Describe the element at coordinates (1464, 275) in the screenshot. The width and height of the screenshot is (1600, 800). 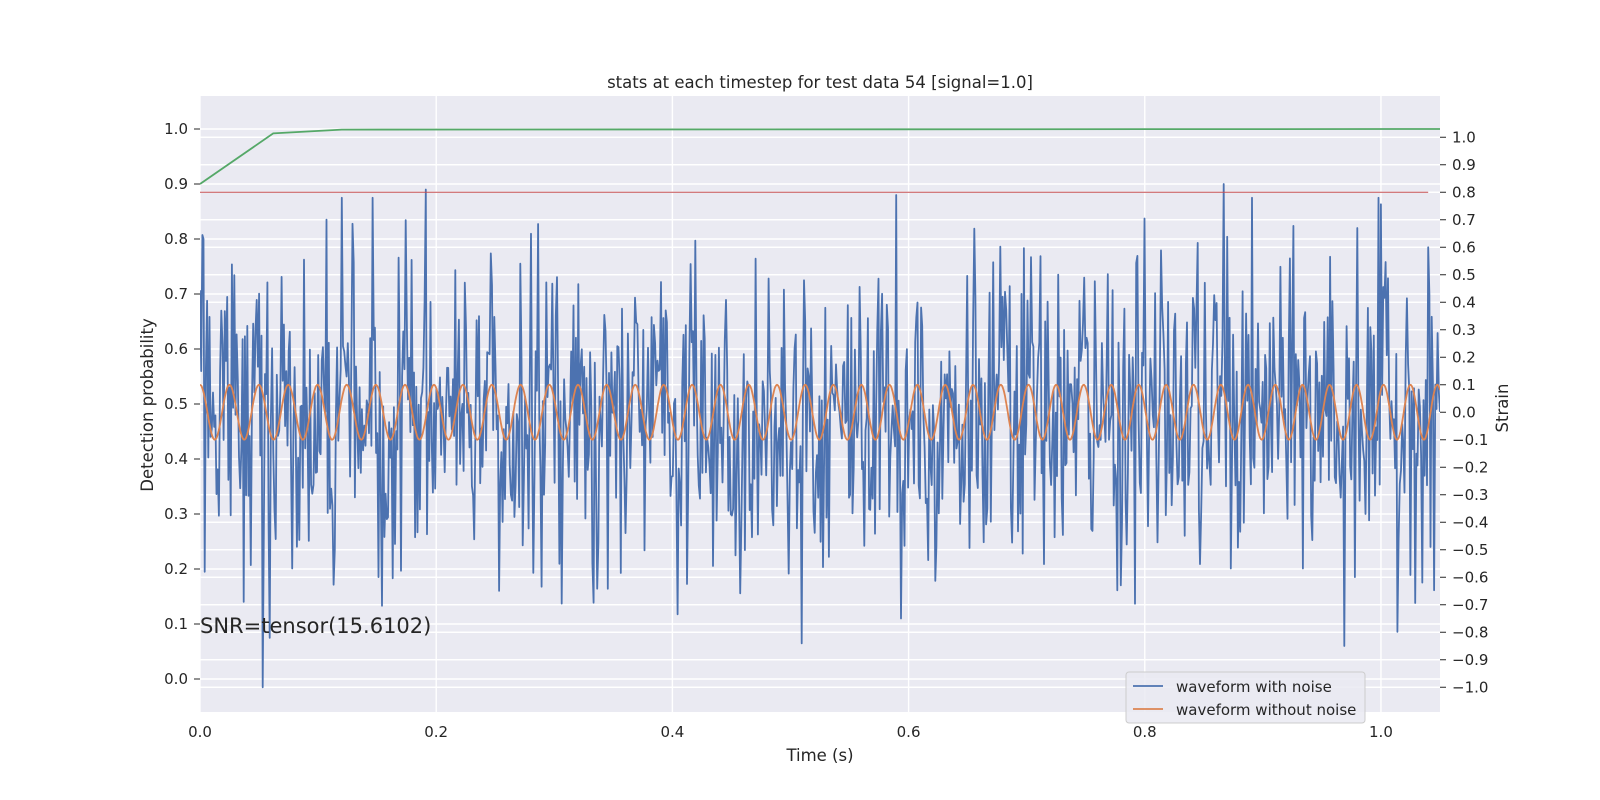
I see `y2-tick-label: 0.5` at that location.